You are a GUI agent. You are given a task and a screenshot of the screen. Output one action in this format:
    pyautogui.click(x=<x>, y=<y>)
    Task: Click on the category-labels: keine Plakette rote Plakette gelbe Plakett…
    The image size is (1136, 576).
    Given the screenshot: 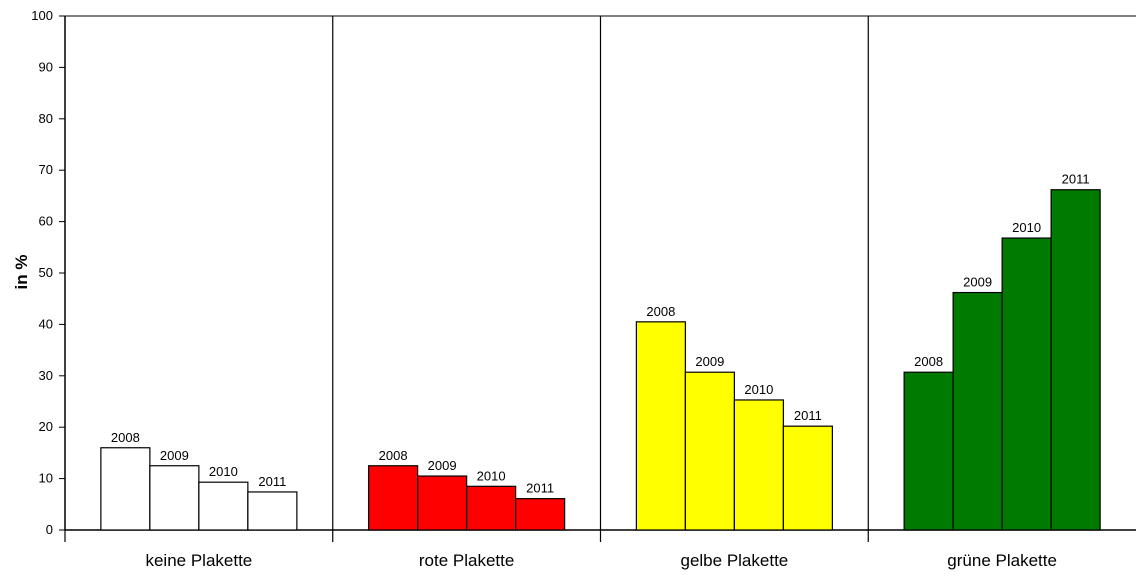 What is the action you would take?
    pyautogui.click(x=600, y=560)
    